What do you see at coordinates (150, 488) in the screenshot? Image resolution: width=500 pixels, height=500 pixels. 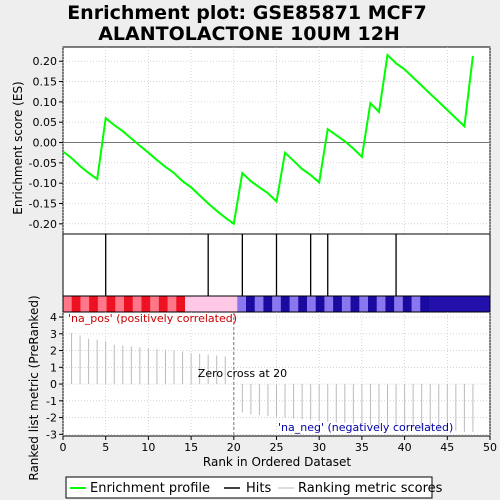 I see `legend-label-enrichment: Enrichment profile` at bounding box center [150, 488].